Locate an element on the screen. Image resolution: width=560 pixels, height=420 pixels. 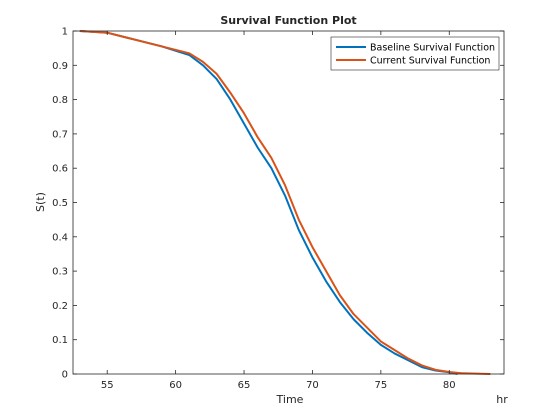
x-tick-label: 70 is located at coordinates (312, 385).